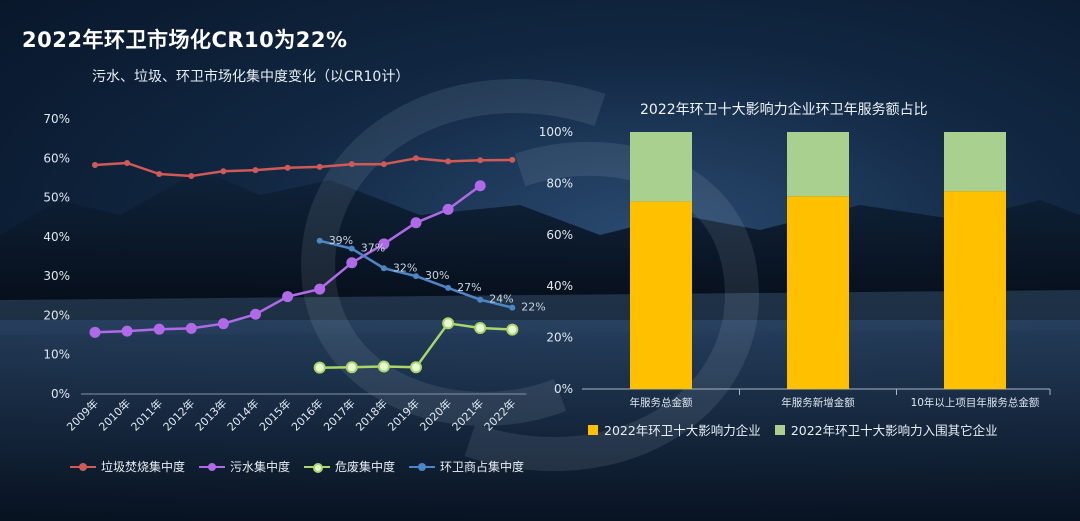 The image size is (1080, 521). I want to click on bar-chart-title: 2022年环卫十大影响力企业环卫年服务额占比, so click(784, 110).